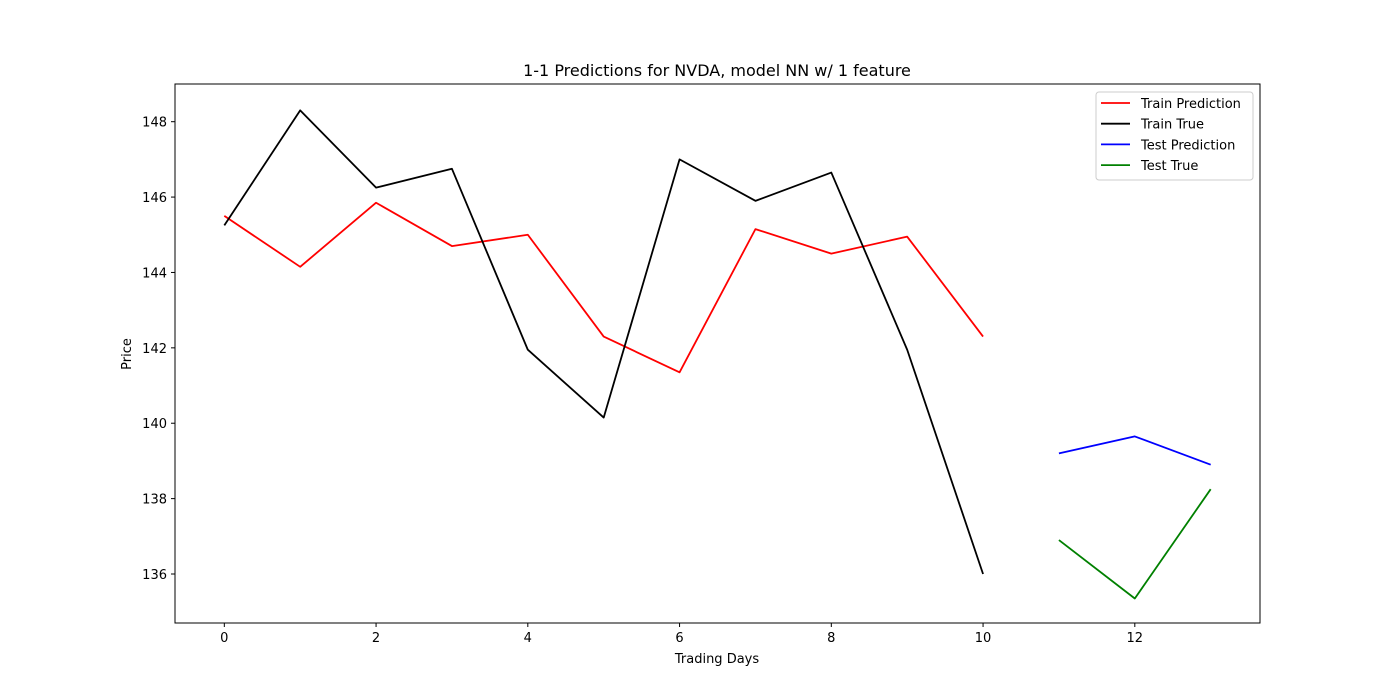 Image resolution: width=1400 pixels, height=700 pixels. Describe the element at coordinates (1190, 104) in the screenshot. I see `legend-label-train-prediction: Train Prediction` at that location.